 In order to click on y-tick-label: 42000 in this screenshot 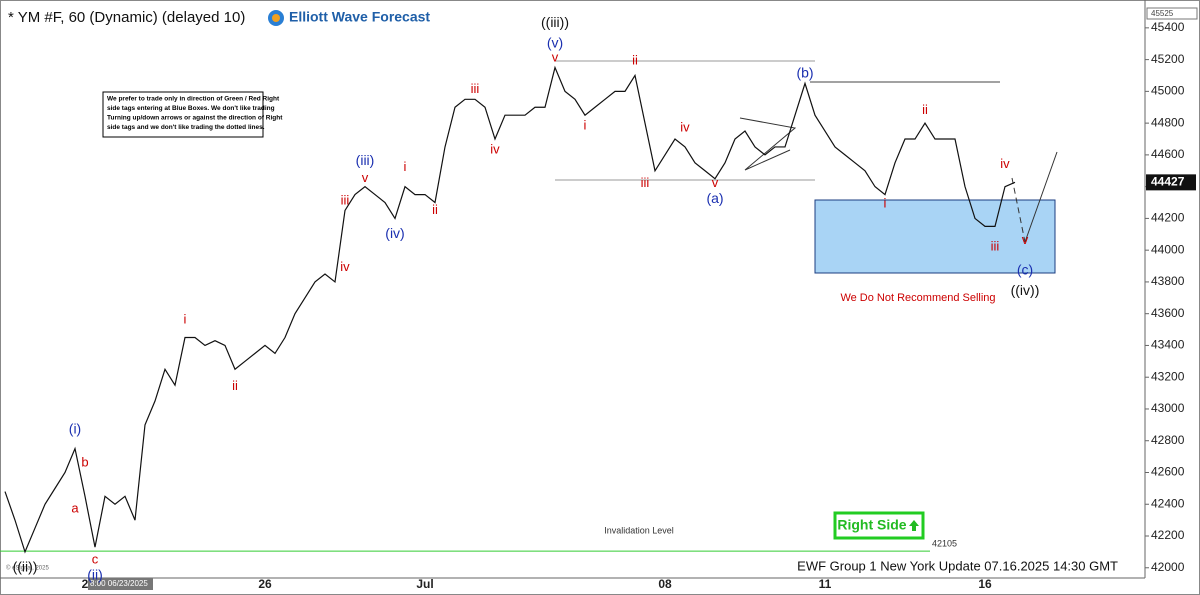, I will do `click(1168, 567)`.